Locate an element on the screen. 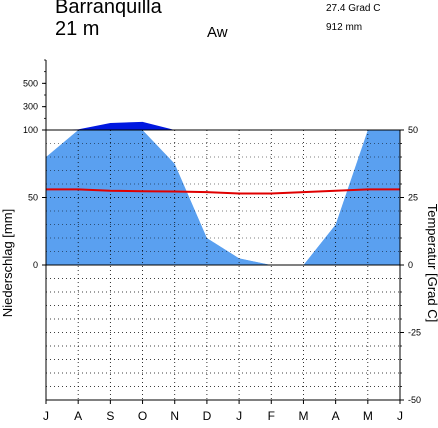 This screenshot has width=438, height=428. precip-tick-label: 0 is located at coordinates (35, 265).